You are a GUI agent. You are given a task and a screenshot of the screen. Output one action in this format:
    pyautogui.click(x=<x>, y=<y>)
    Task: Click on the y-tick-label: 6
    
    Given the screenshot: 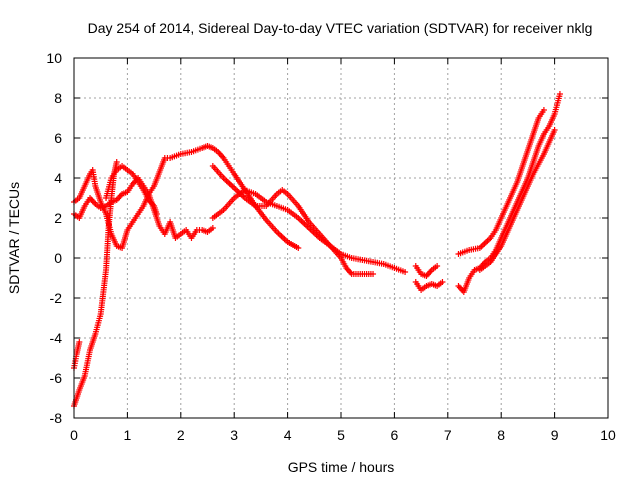 What is the action you would take?
    pyautogui.click(x=58, y=138)
    